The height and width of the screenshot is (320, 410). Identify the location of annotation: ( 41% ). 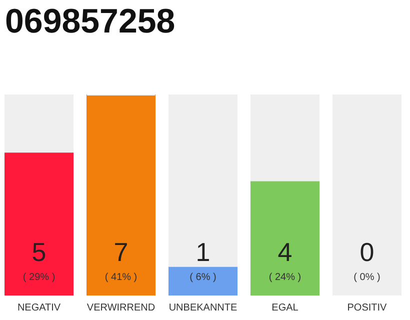
(121, 277).